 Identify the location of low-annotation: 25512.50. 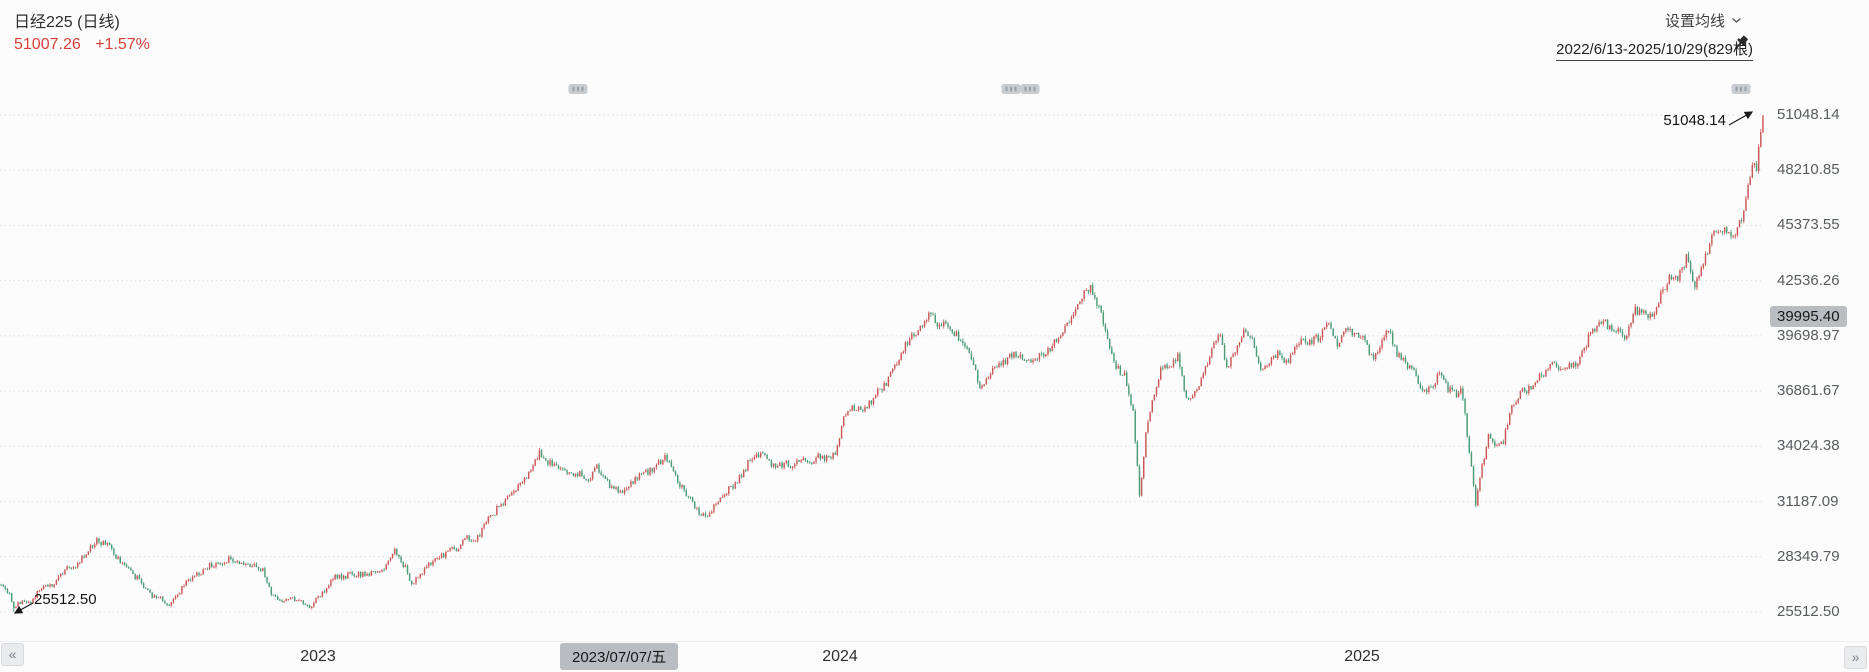
(65, 599).